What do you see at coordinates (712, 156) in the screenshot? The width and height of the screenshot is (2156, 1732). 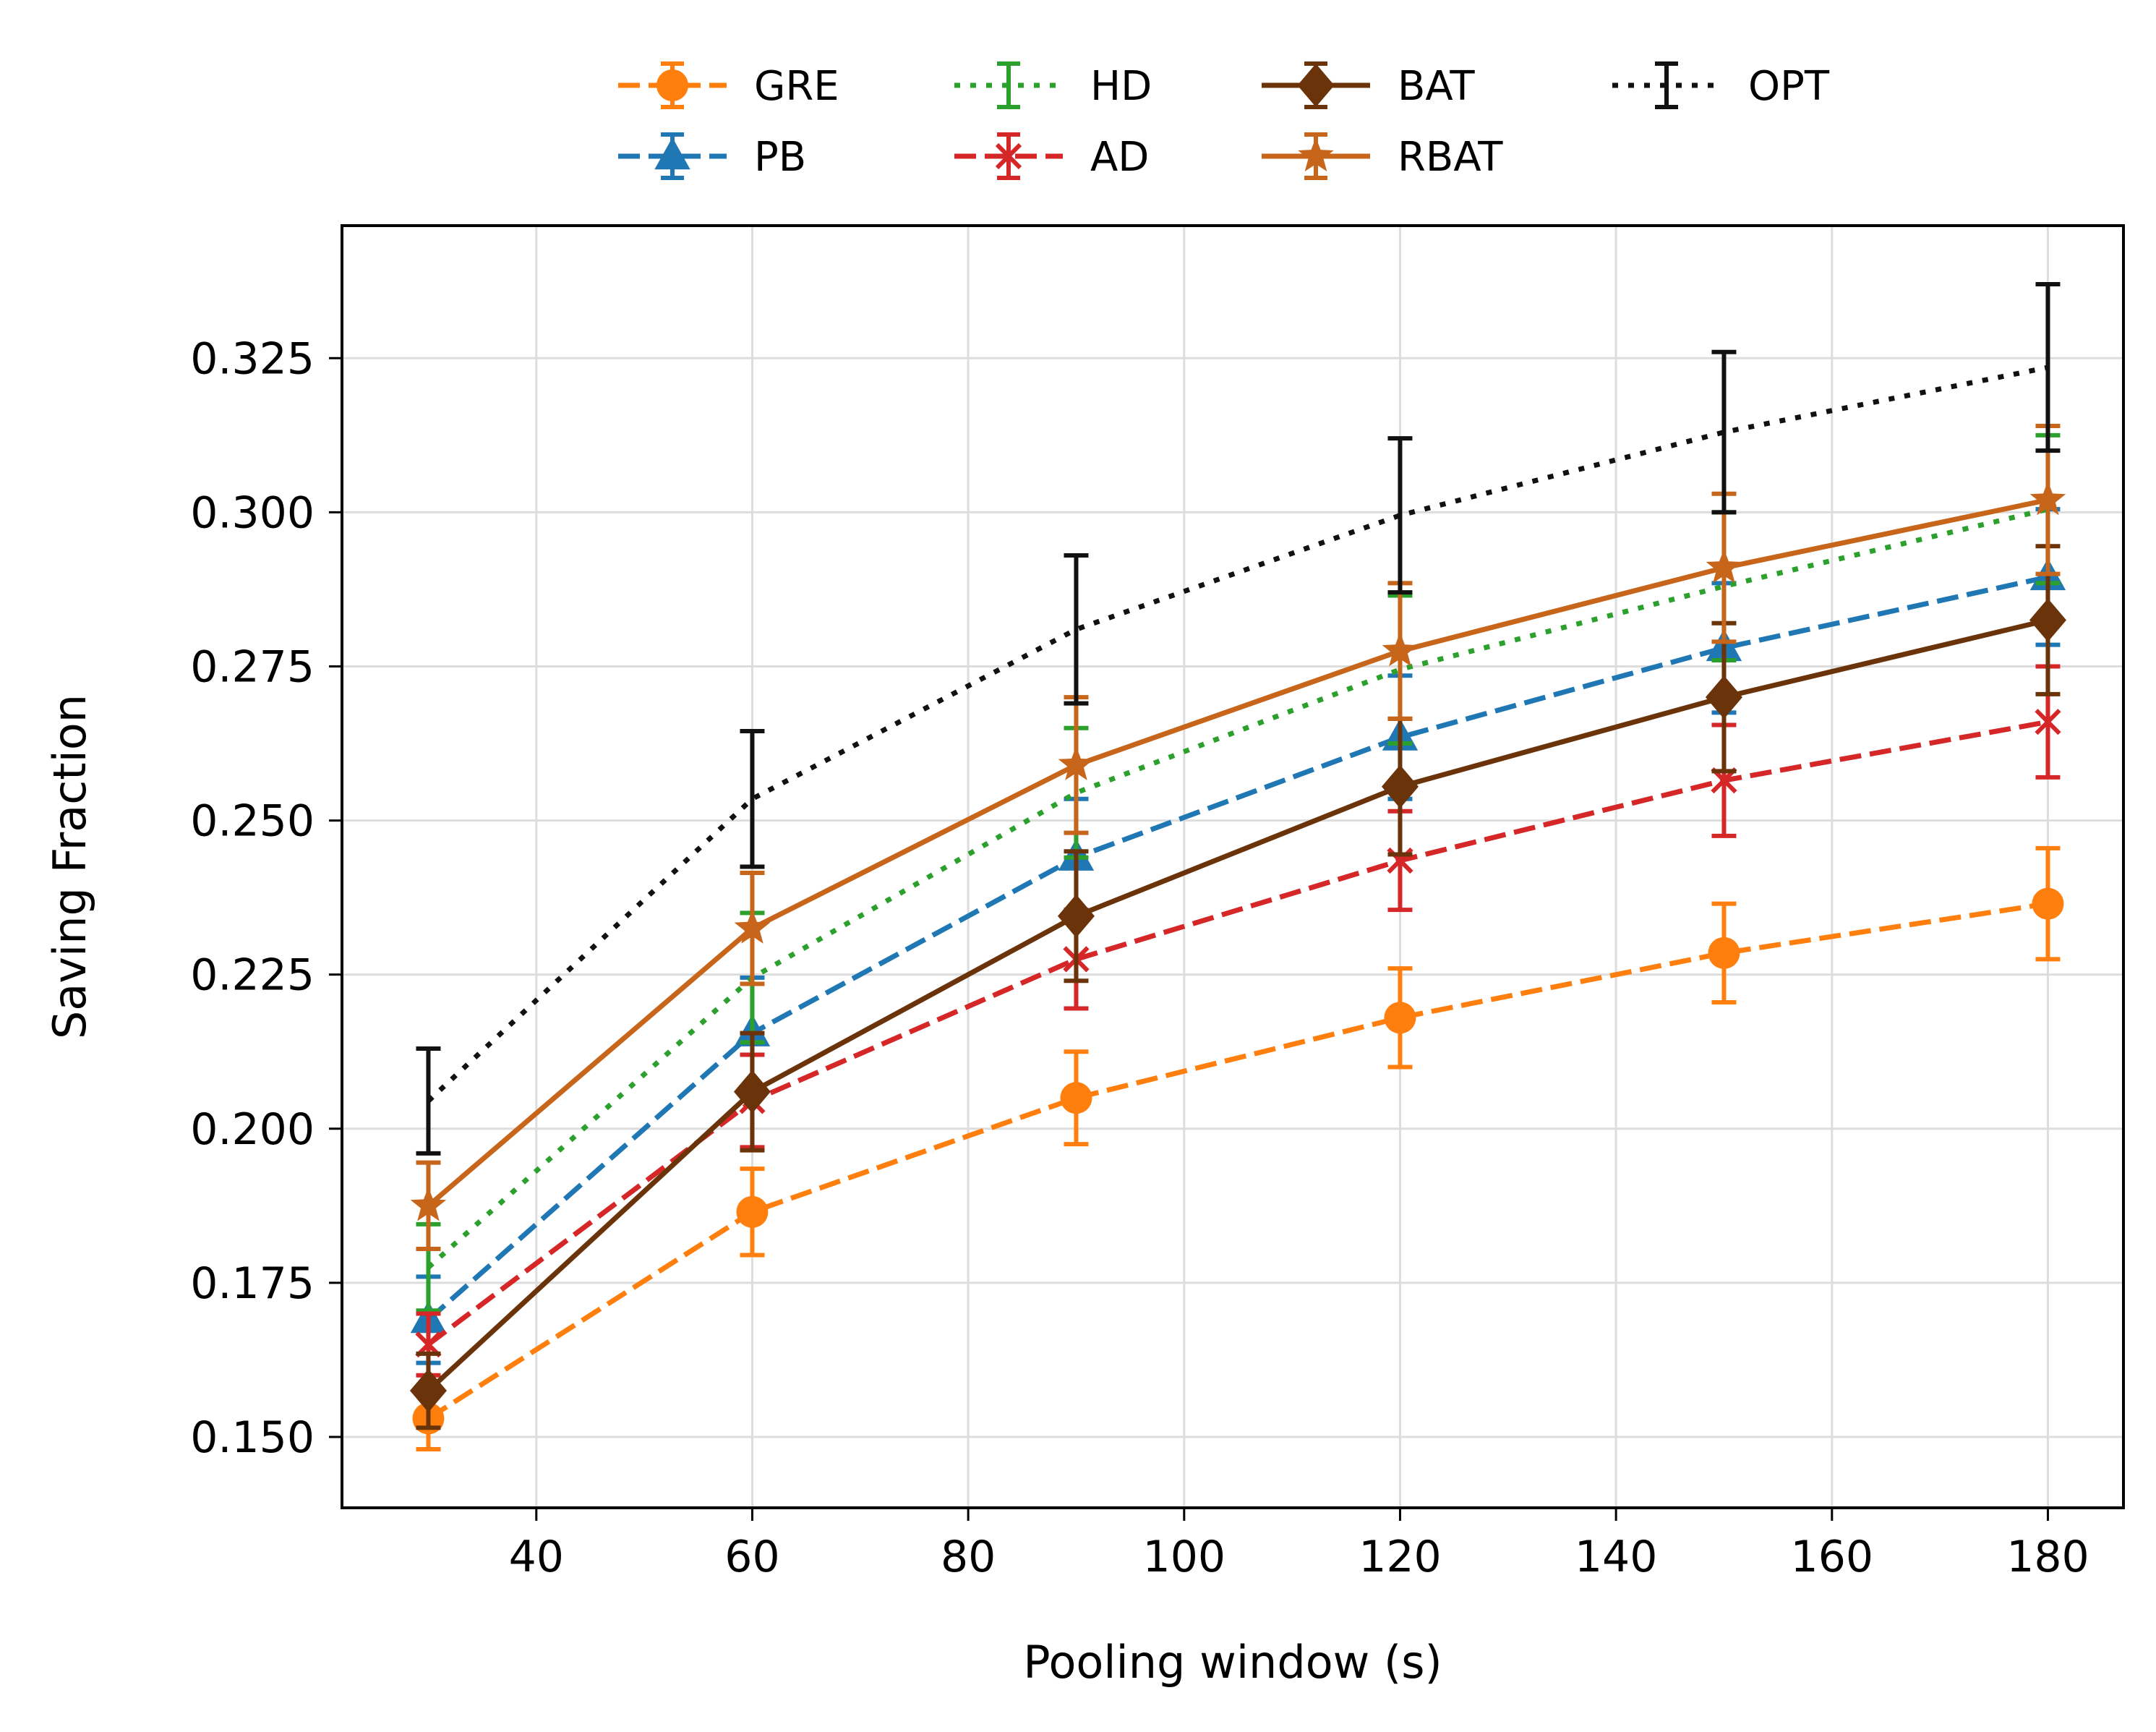 I see `legend-item-pb: PB` at bounding box center [712, 156].